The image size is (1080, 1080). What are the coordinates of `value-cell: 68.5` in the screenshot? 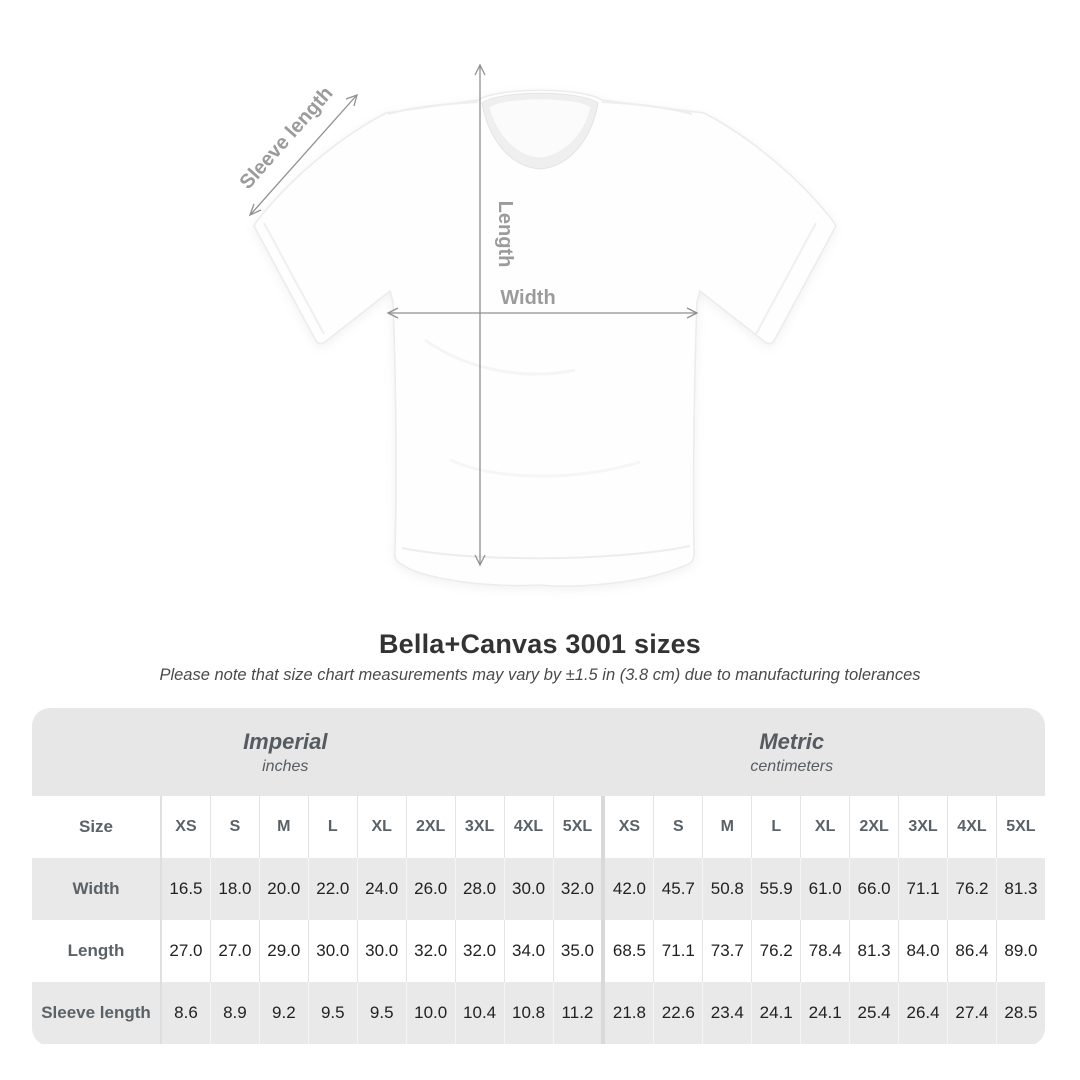 It's located at (628, 951).